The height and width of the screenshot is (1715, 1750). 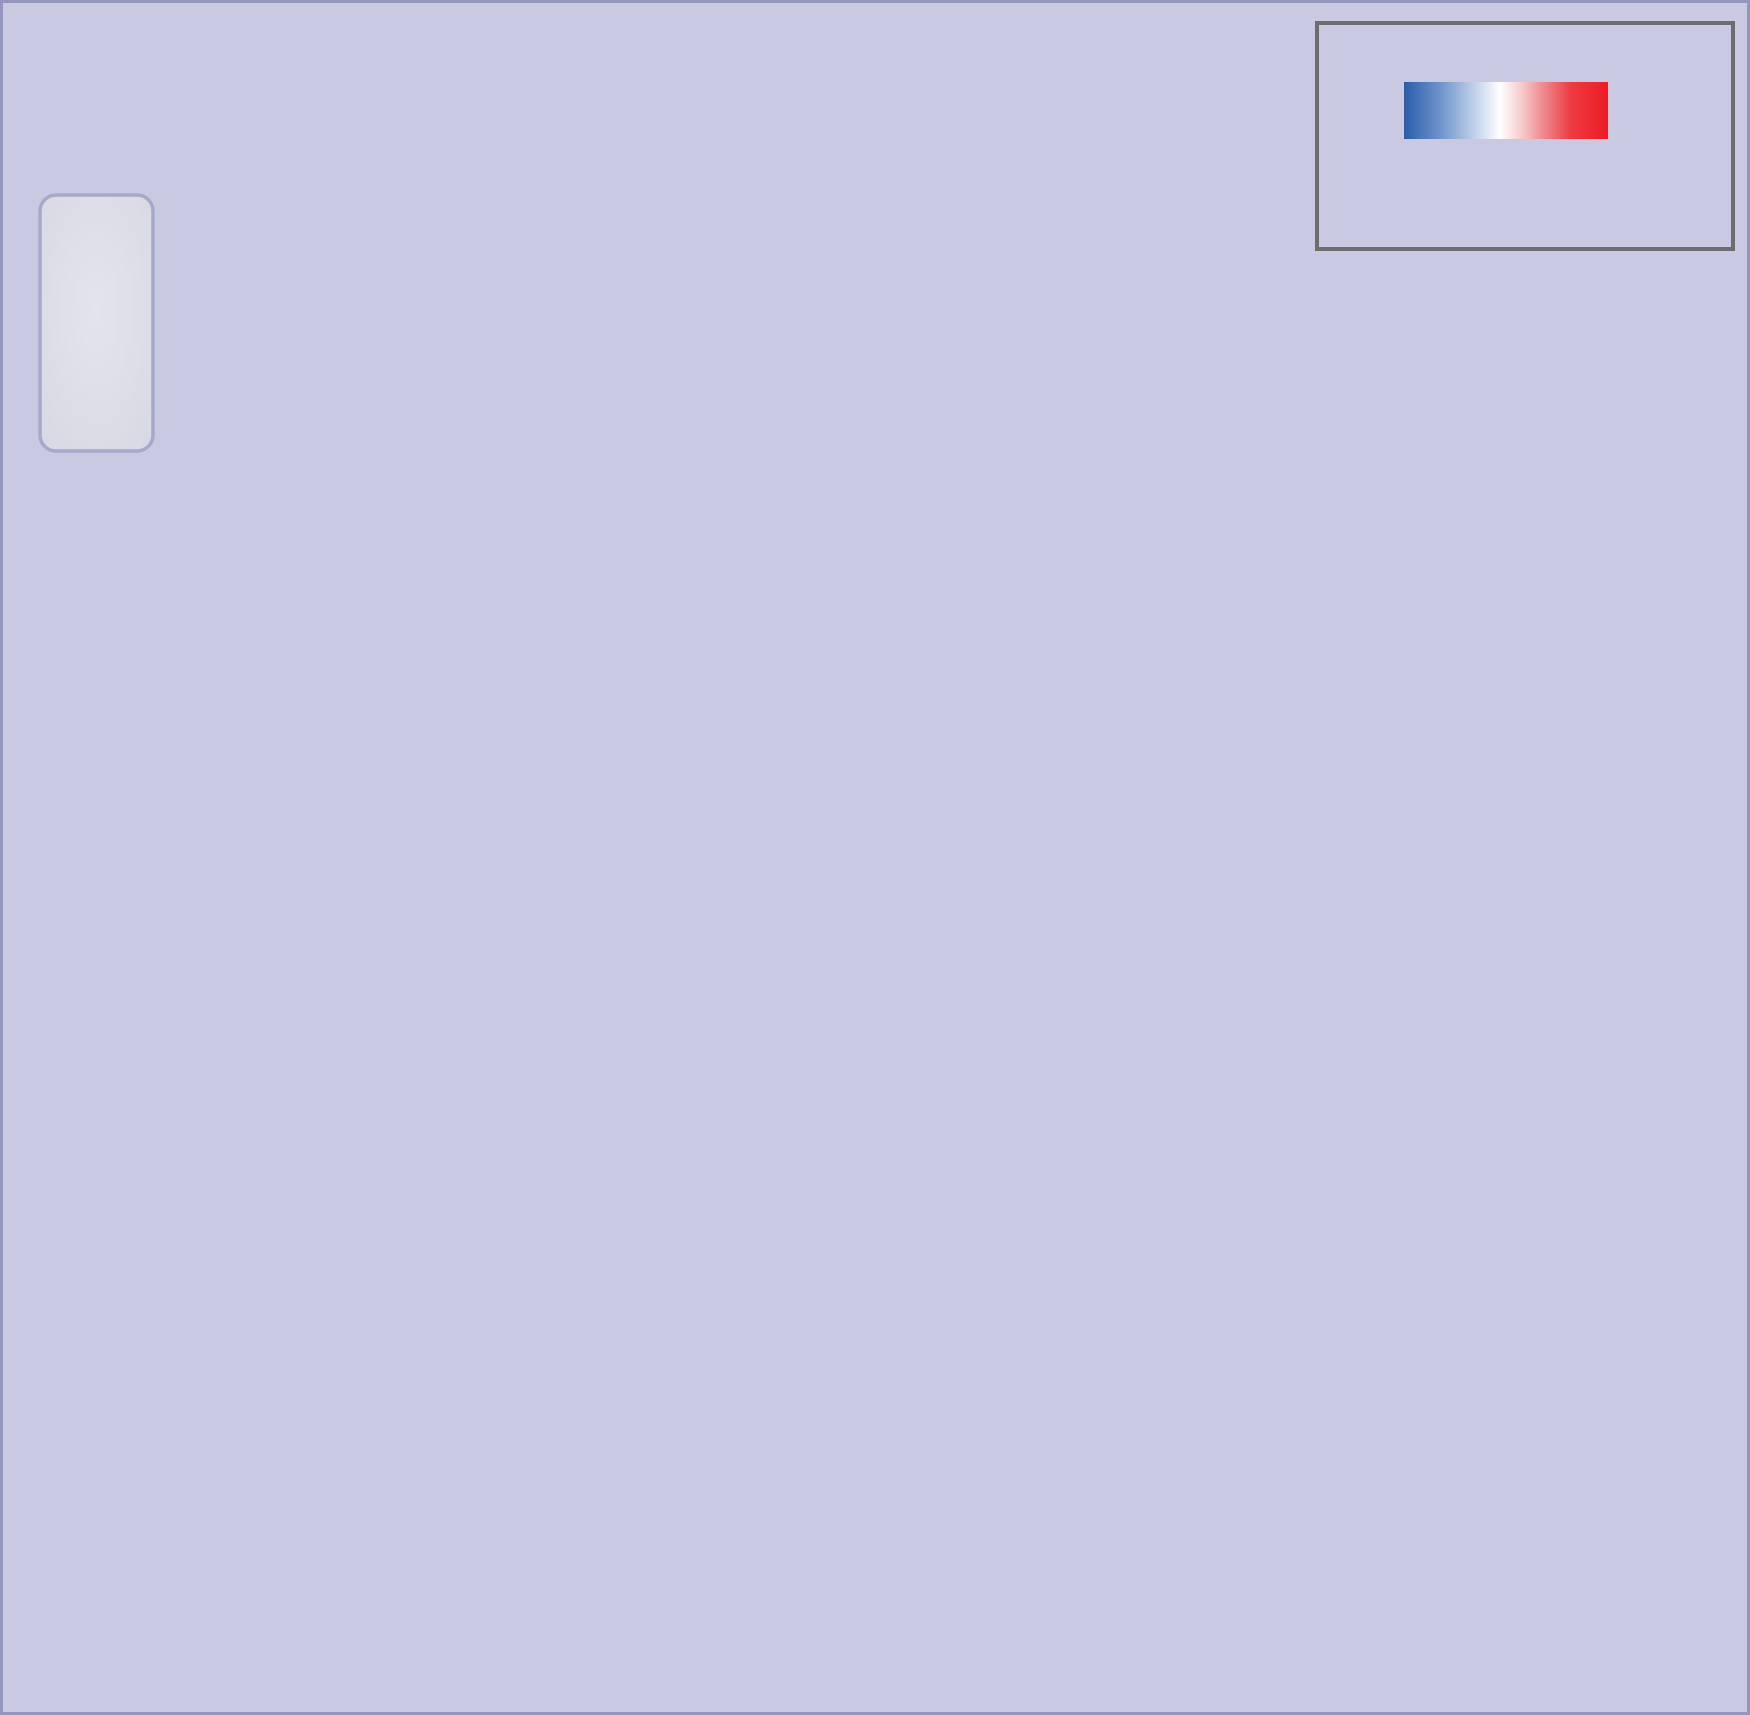 I want to click on legend-gradient-bar, so click(x=1506, y=110).